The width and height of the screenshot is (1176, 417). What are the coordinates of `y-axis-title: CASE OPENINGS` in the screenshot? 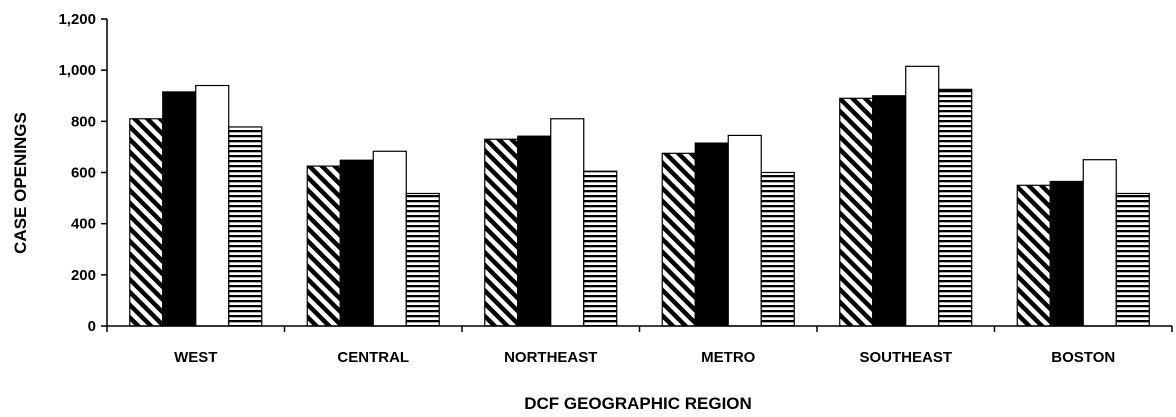 It's located at (20, 183).